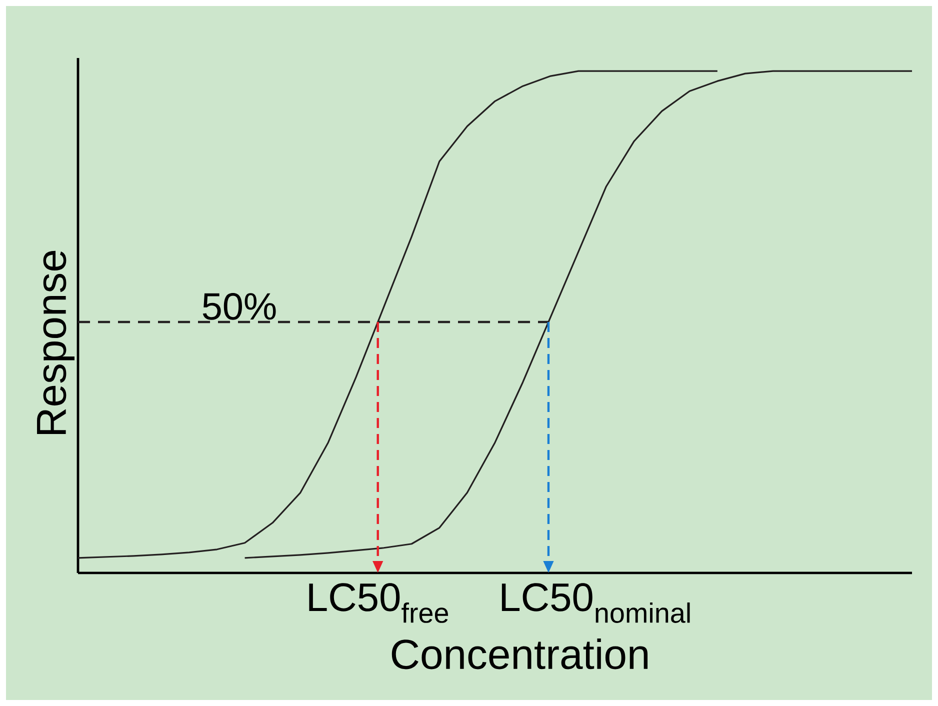 The width and height of the screenshot is (938, 706). Describe the element at coordinates (378, 603) in the screenshot. I see `text: LC50$_{free}$` at that location.